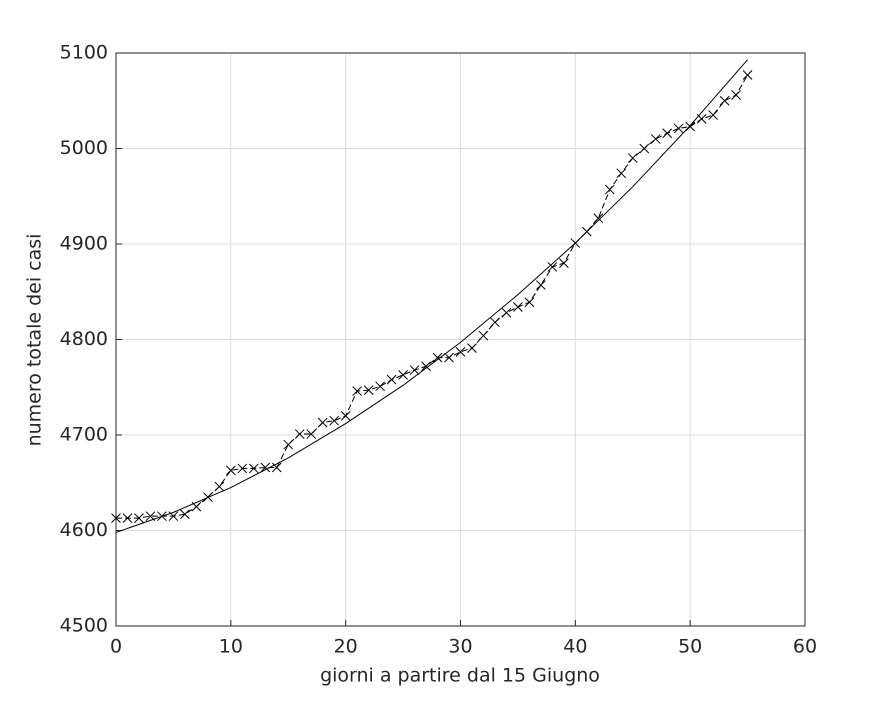 The width and height of the screenshot is (891, 703). I want to click on x-tick-label: 0, so click(116, 647).